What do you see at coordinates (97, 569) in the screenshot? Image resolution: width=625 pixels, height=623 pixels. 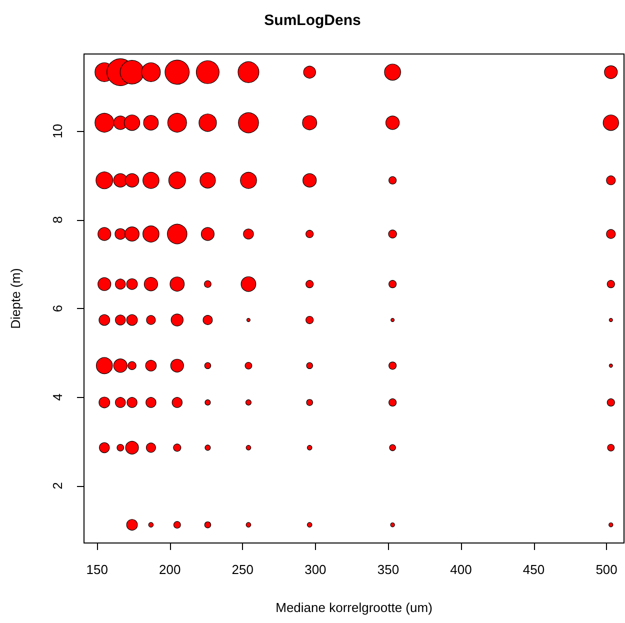 I see `x-tick-label: 150` at bounding box center [97, 569].